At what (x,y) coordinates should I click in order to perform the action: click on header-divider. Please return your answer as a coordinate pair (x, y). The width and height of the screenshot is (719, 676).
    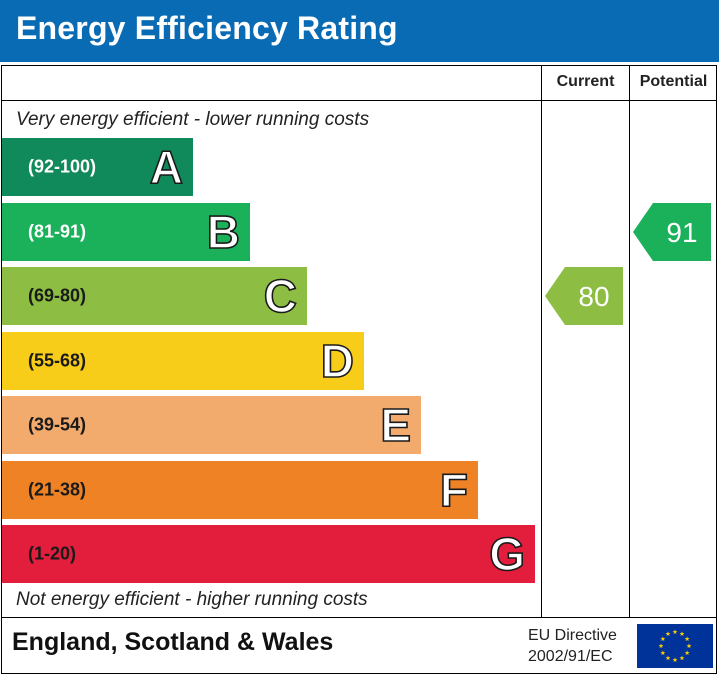
    Looking at the image, I should click on (359, 100).